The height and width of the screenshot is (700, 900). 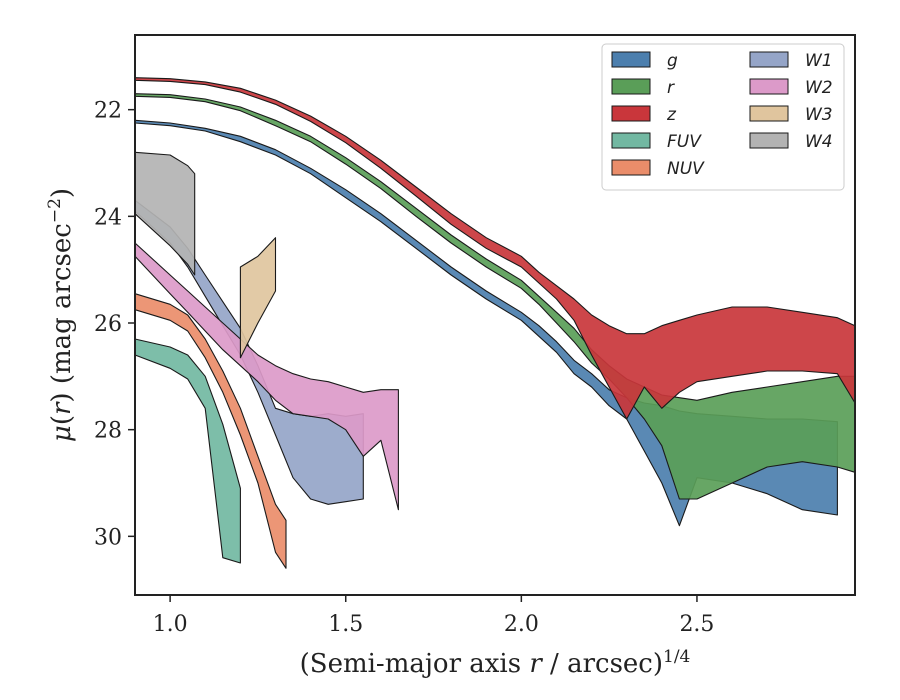 What do you see at coordinates (631, 59) in the screenshot?
I see `legend-swatch-g` at bounding box center [631, 59].